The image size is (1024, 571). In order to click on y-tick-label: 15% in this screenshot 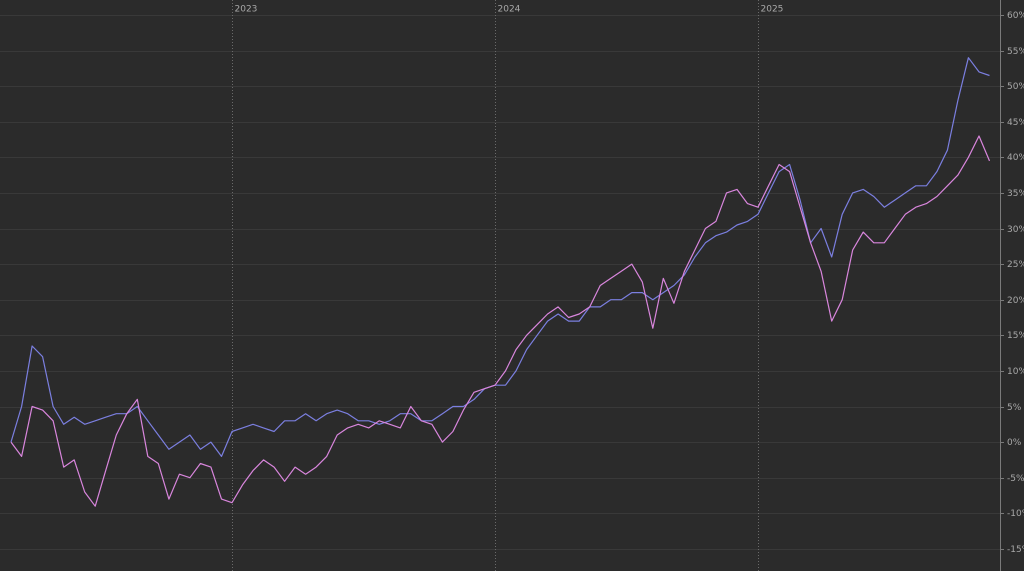, I will do `click(1015, 336)`.